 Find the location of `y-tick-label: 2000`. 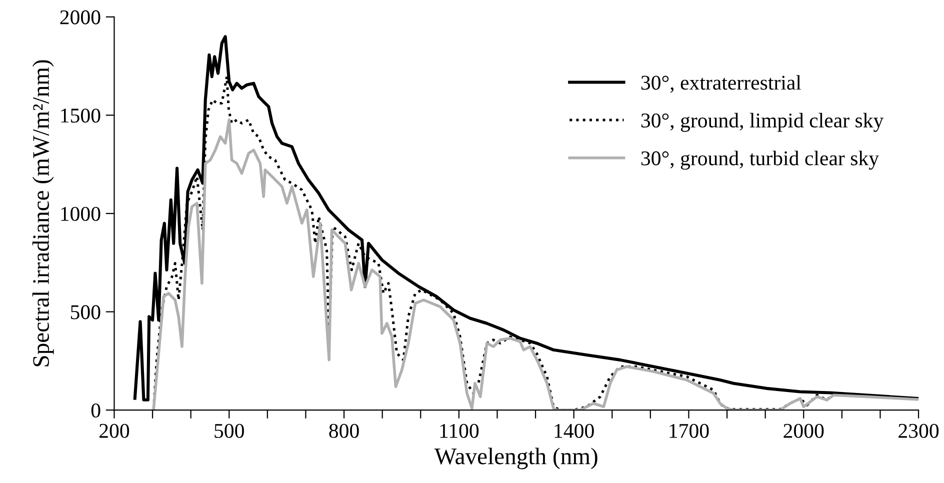

y-tick-label: 2000 is located at coordinates (80, 17).